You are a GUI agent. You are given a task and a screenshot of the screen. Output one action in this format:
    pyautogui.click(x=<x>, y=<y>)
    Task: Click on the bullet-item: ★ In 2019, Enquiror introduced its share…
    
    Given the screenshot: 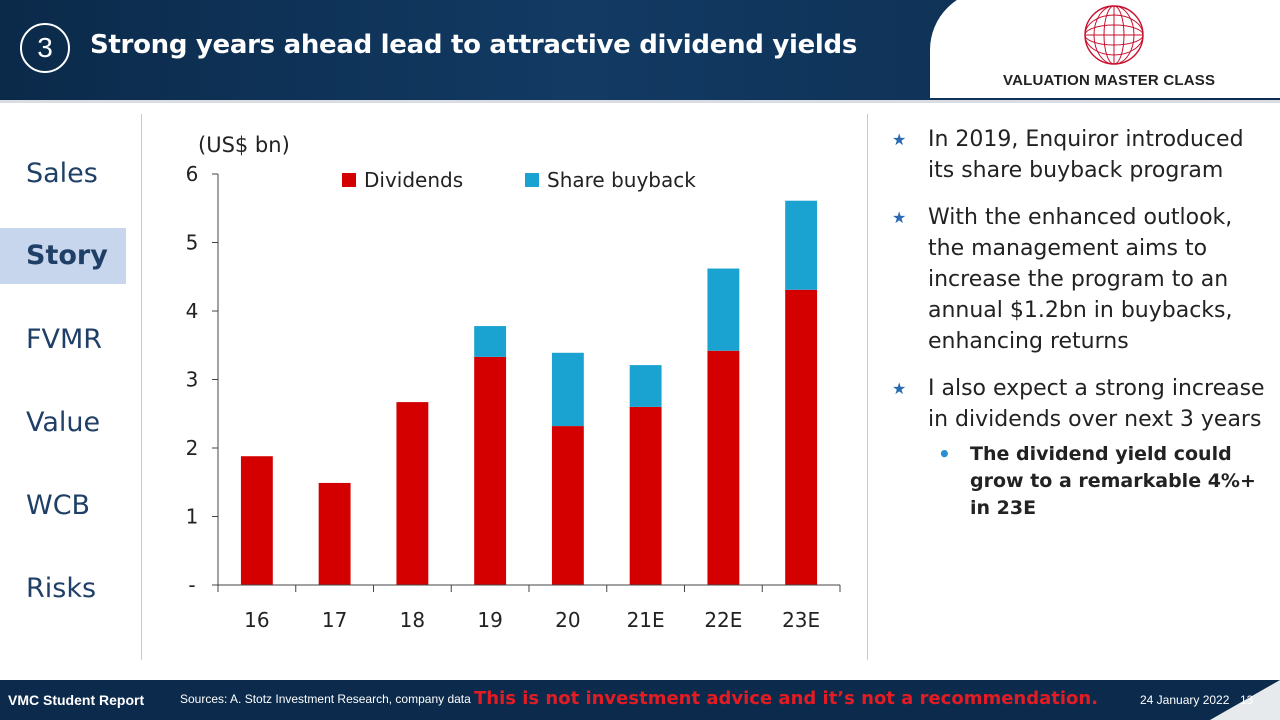 What is the action you would take?
    pyautogui.click(x=1082, y=155)
    